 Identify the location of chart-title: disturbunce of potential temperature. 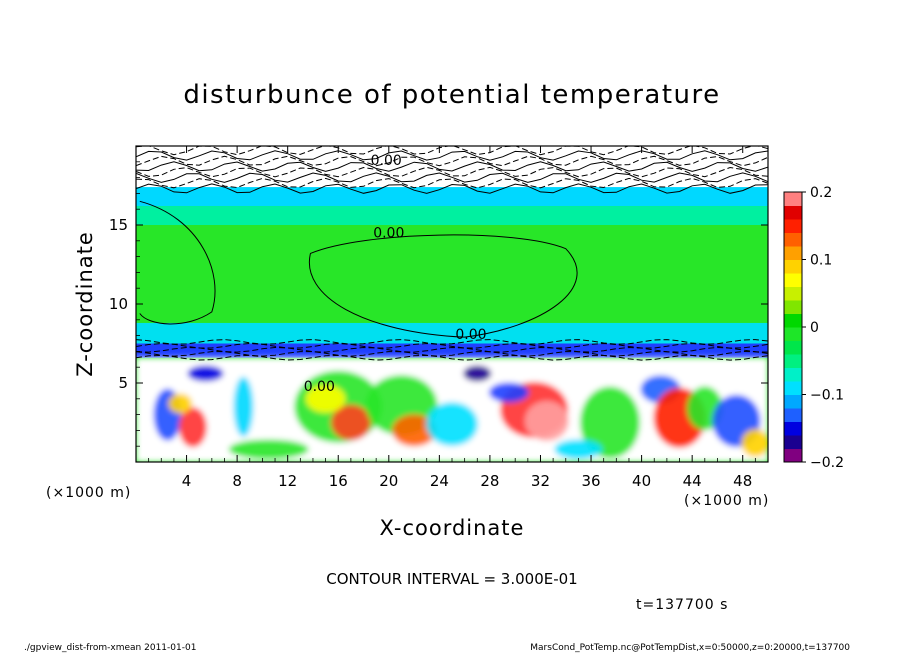
(451, 95).